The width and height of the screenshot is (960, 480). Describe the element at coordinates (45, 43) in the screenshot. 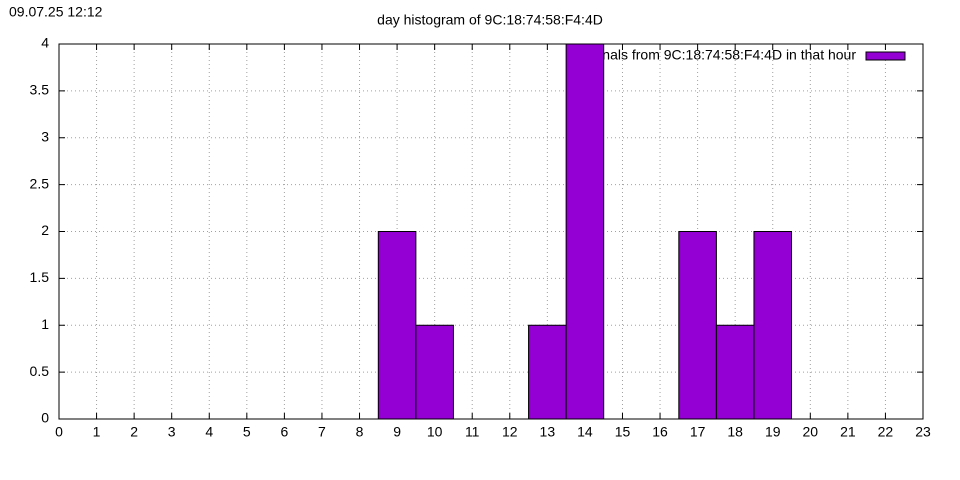

I see `y-tick-label: 4` at that location.